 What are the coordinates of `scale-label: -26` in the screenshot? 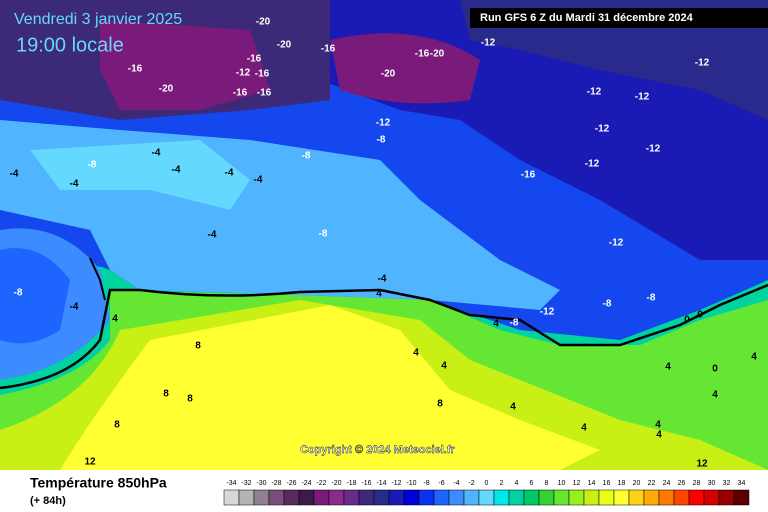 It's located at (291, 483).